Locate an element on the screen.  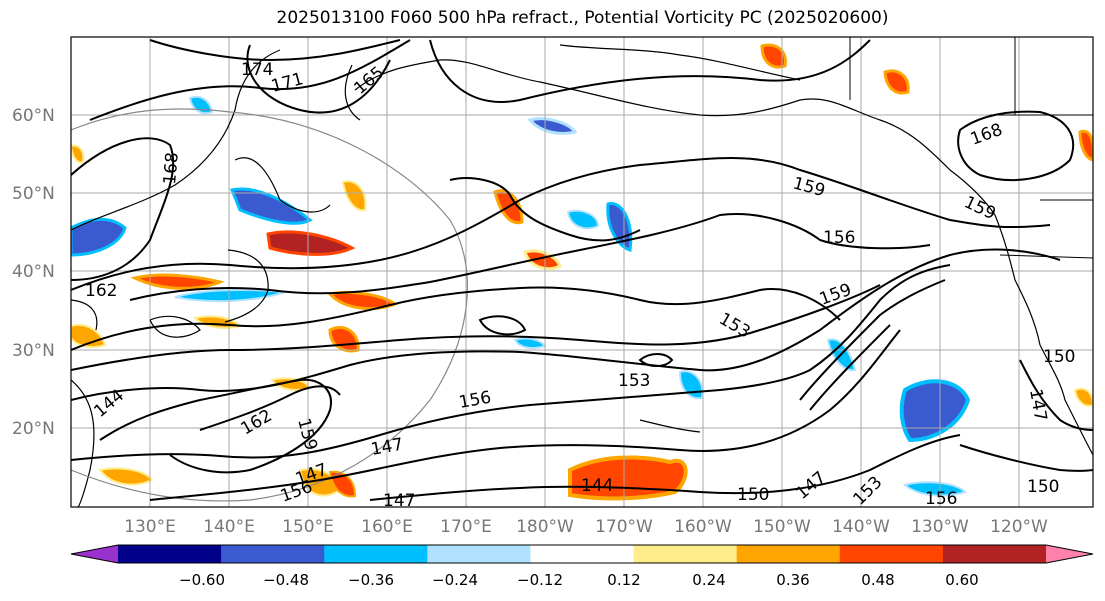
lon-label: 120°W is located at coordinates (1019, 527).